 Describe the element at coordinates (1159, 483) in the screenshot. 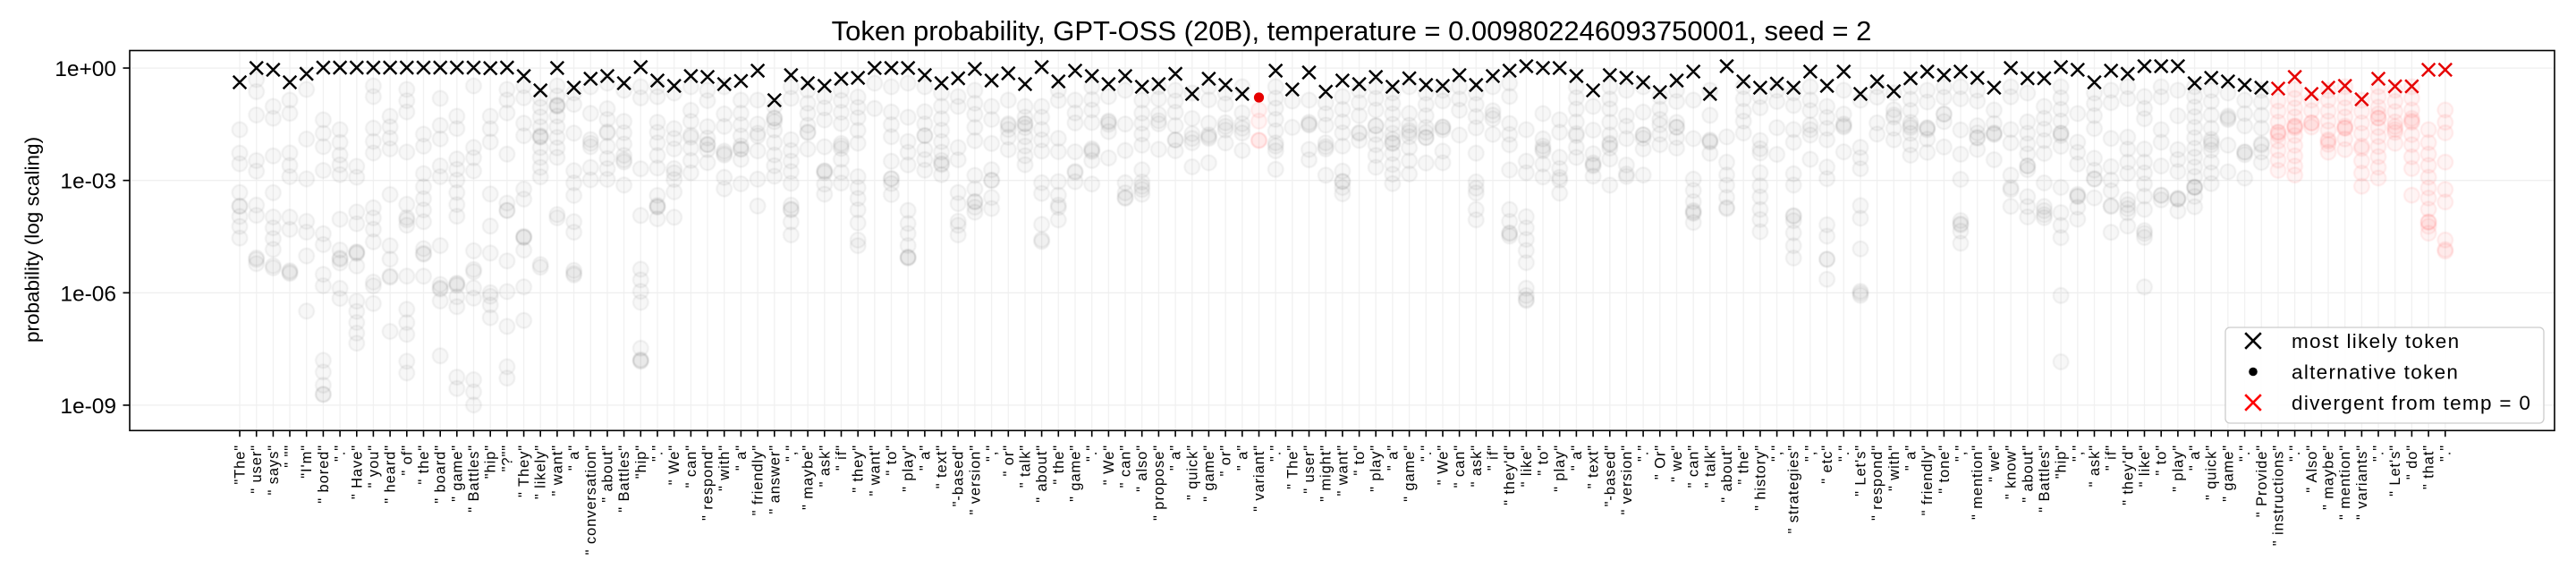

I see `svg-text: " propose"` at that location.